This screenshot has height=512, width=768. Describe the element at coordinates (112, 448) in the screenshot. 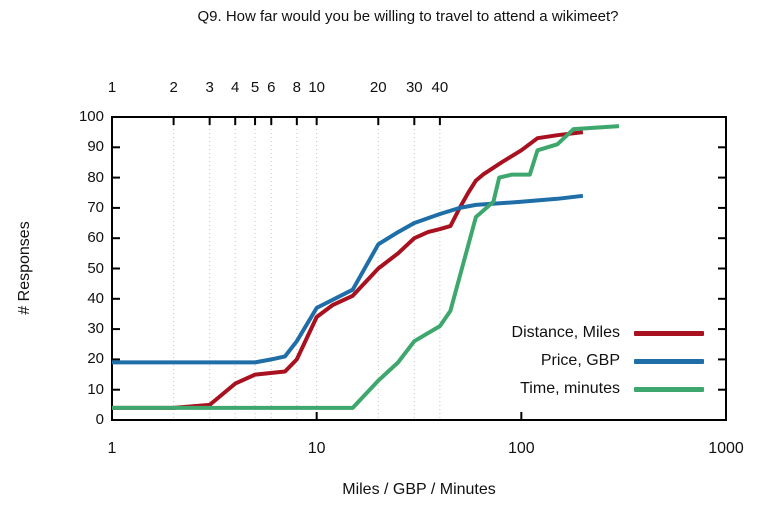

I see `bottom-axis-tick-label-1: 1` at that location.